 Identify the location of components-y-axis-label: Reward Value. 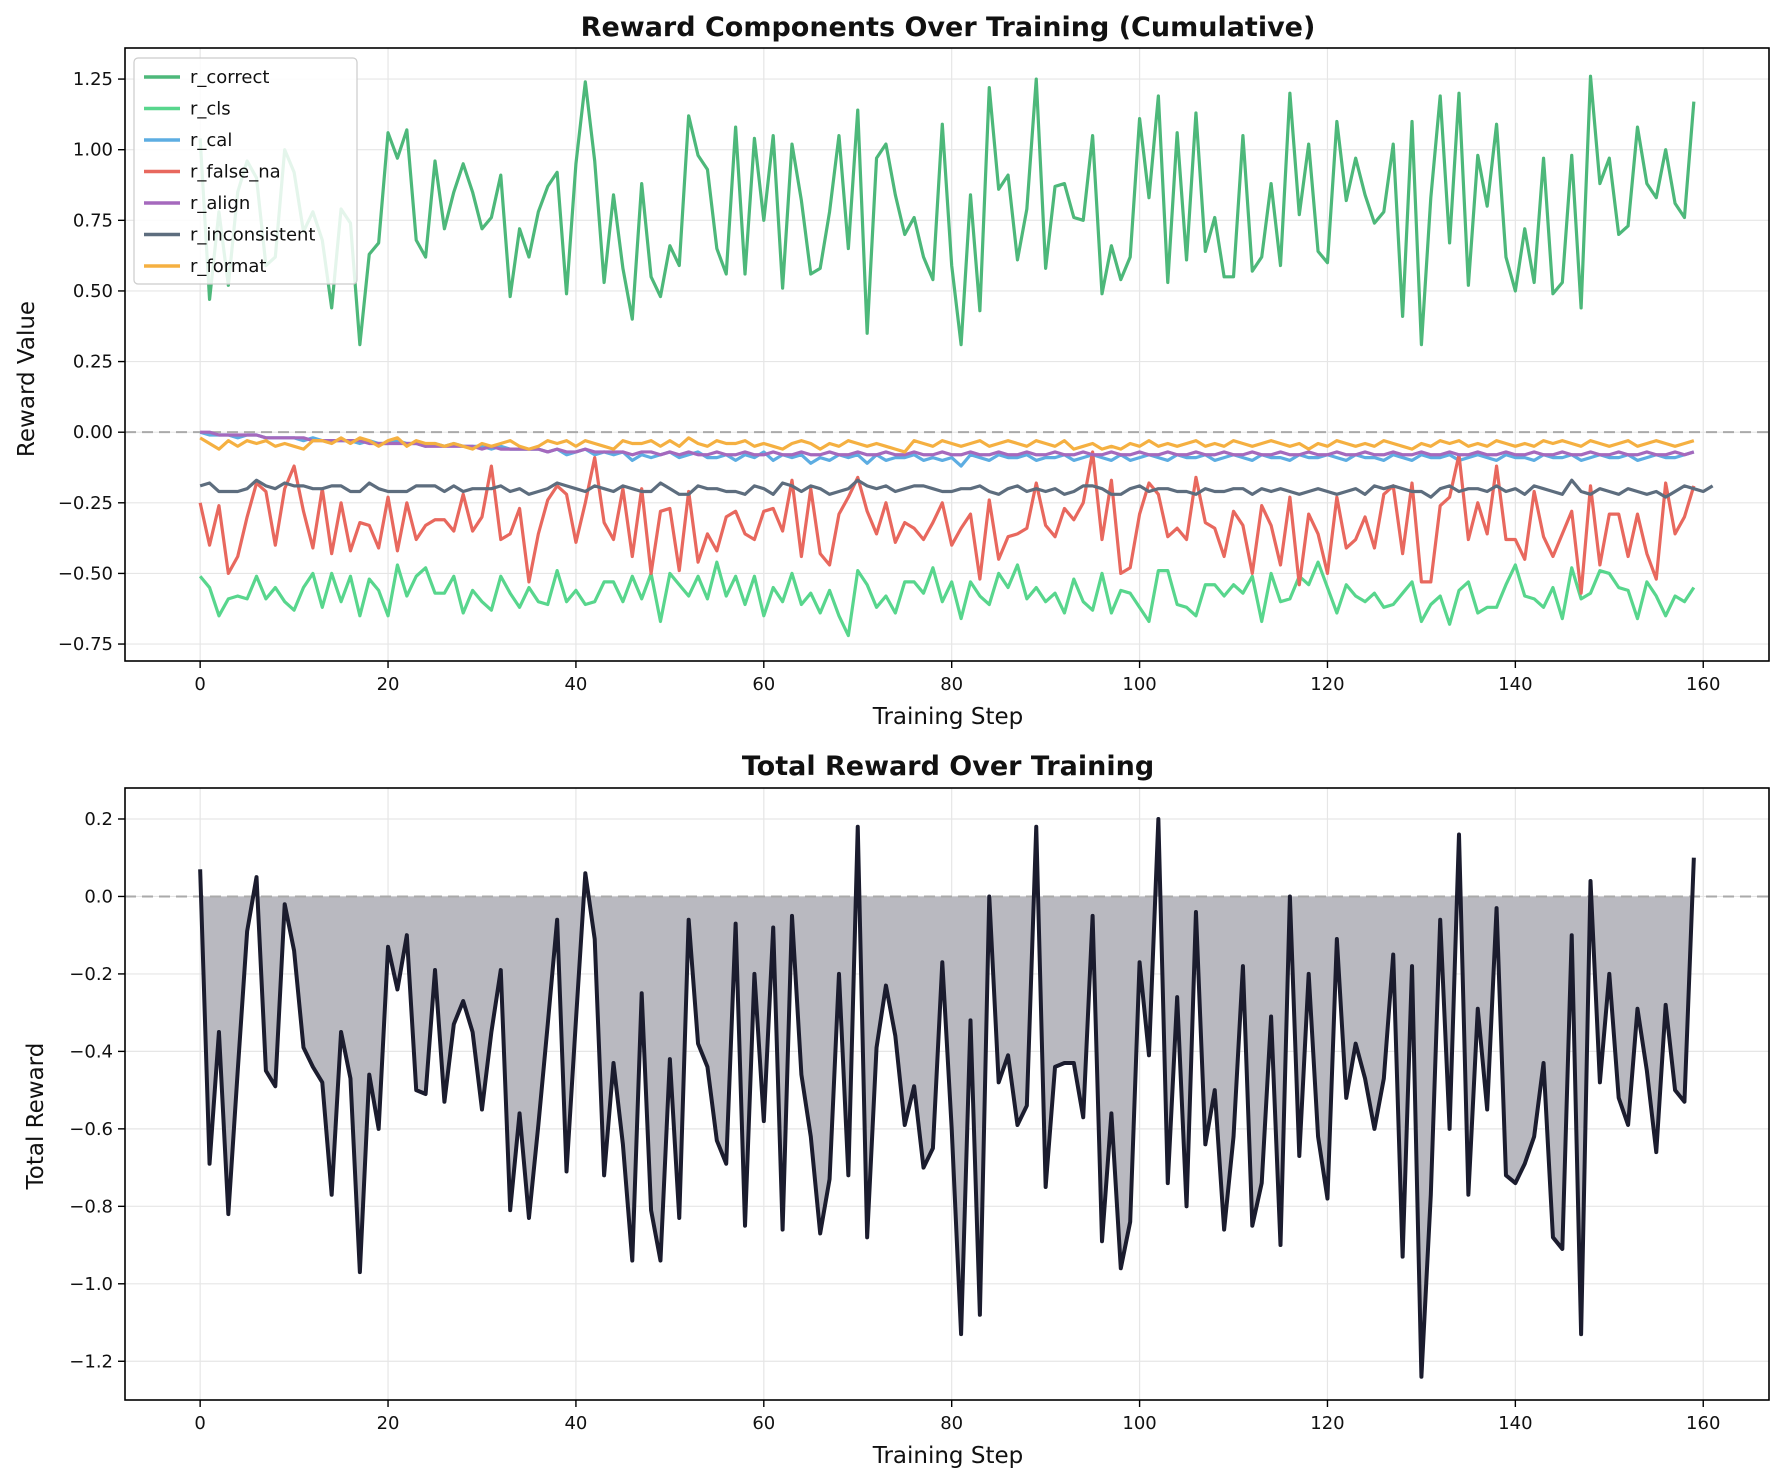
(27, 379).